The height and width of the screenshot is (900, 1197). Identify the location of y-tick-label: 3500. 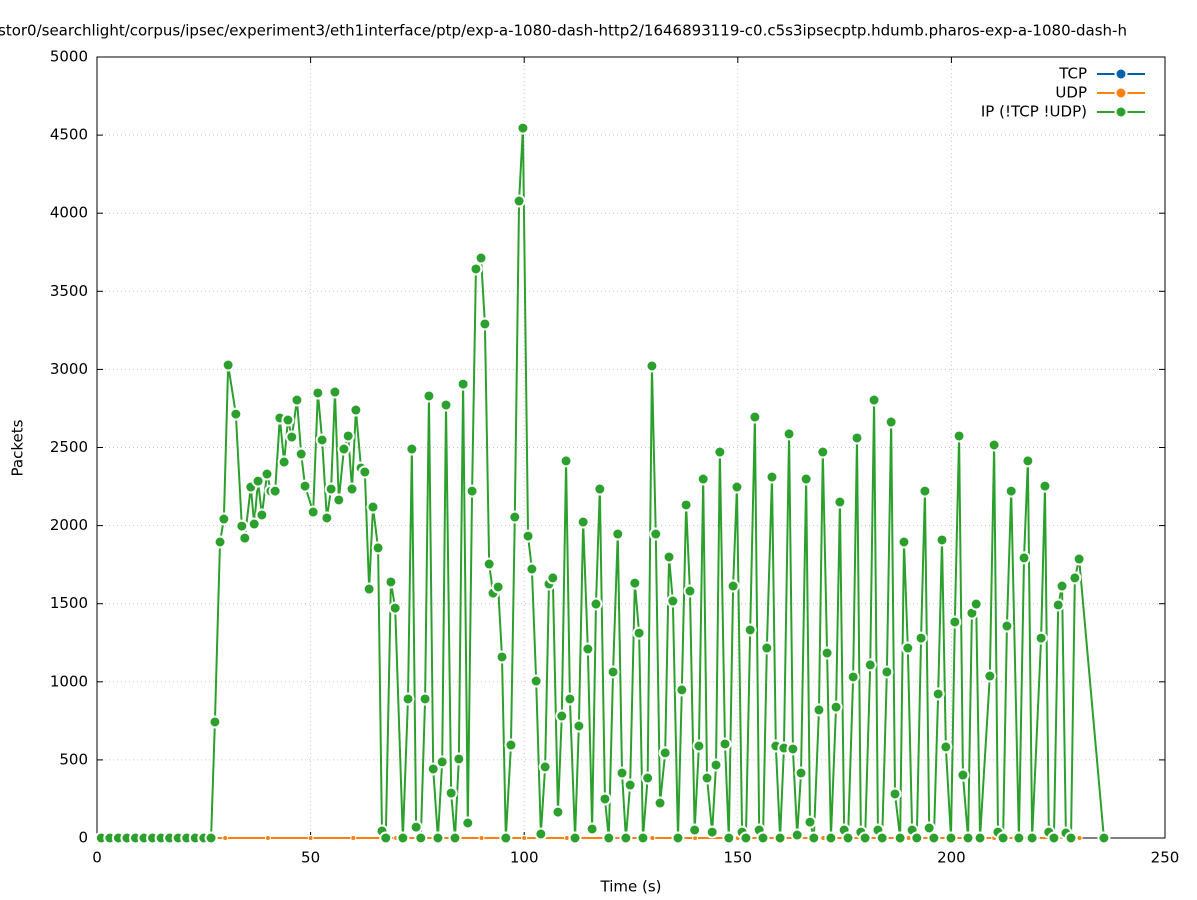
(69, 291).